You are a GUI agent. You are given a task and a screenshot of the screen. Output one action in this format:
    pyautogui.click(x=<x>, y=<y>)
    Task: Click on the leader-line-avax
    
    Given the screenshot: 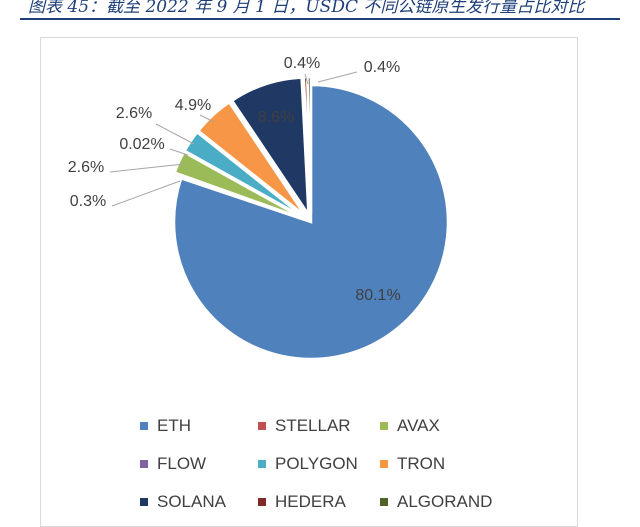 What is the action you would take?
    pyautogui.click(x=147, y=168)
    